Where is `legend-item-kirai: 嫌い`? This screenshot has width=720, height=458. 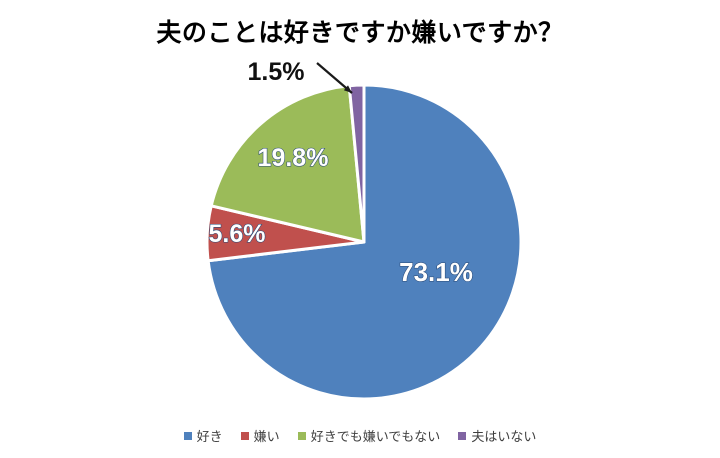
legend-item-kirai: 嫌い is located at coordinates (260, 435).